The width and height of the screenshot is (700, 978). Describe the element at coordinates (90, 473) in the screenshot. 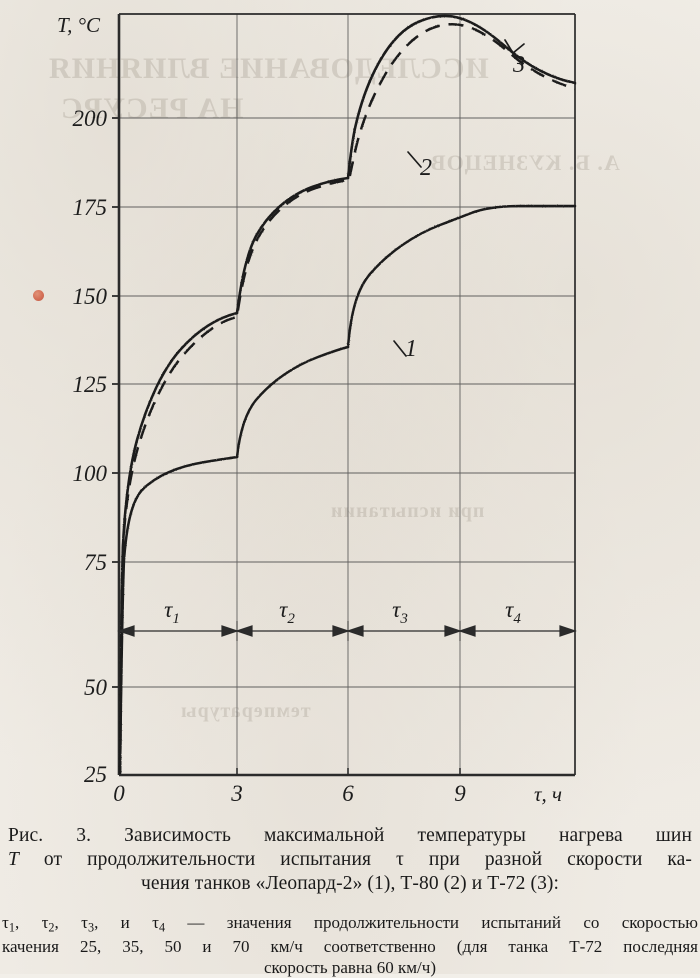

I see `y-tick-100: 100` at that location.